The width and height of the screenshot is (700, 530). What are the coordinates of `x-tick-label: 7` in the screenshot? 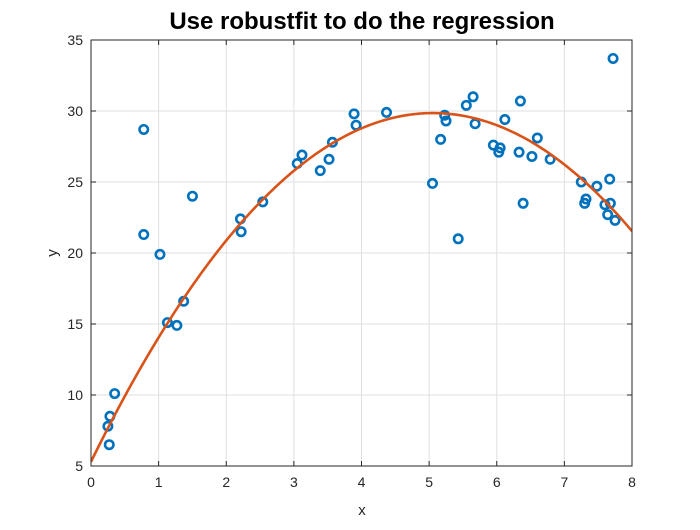 It's located at (564, 482).